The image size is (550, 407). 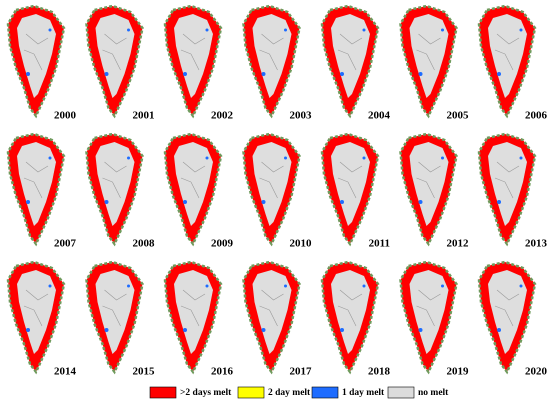 I want to click on year-label: 2003, so click(x=301, y=116).